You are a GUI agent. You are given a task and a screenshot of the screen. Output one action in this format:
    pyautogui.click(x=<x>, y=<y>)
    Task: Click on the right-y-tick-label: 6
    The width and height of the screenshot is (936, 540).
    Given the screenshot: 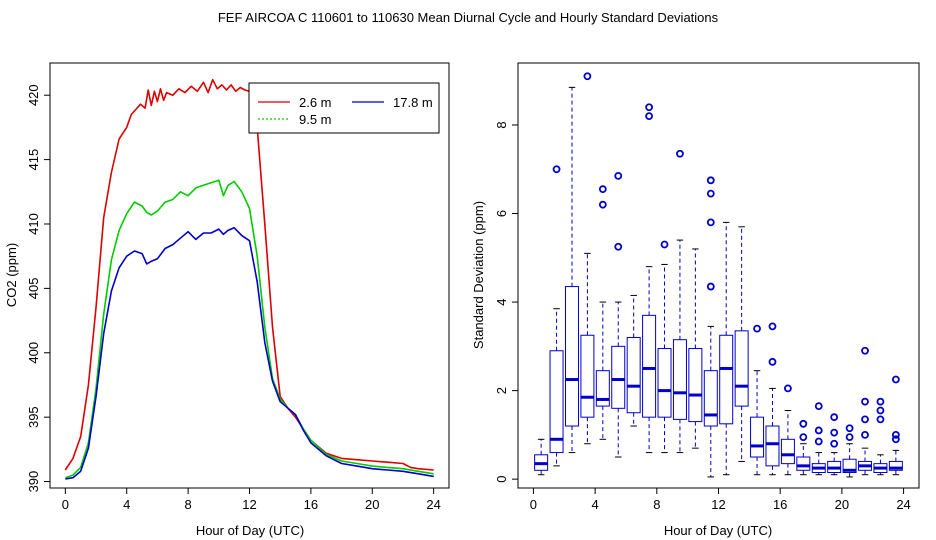 What is the action you would take?
    pyautogui.click(x=501, y=213)
    